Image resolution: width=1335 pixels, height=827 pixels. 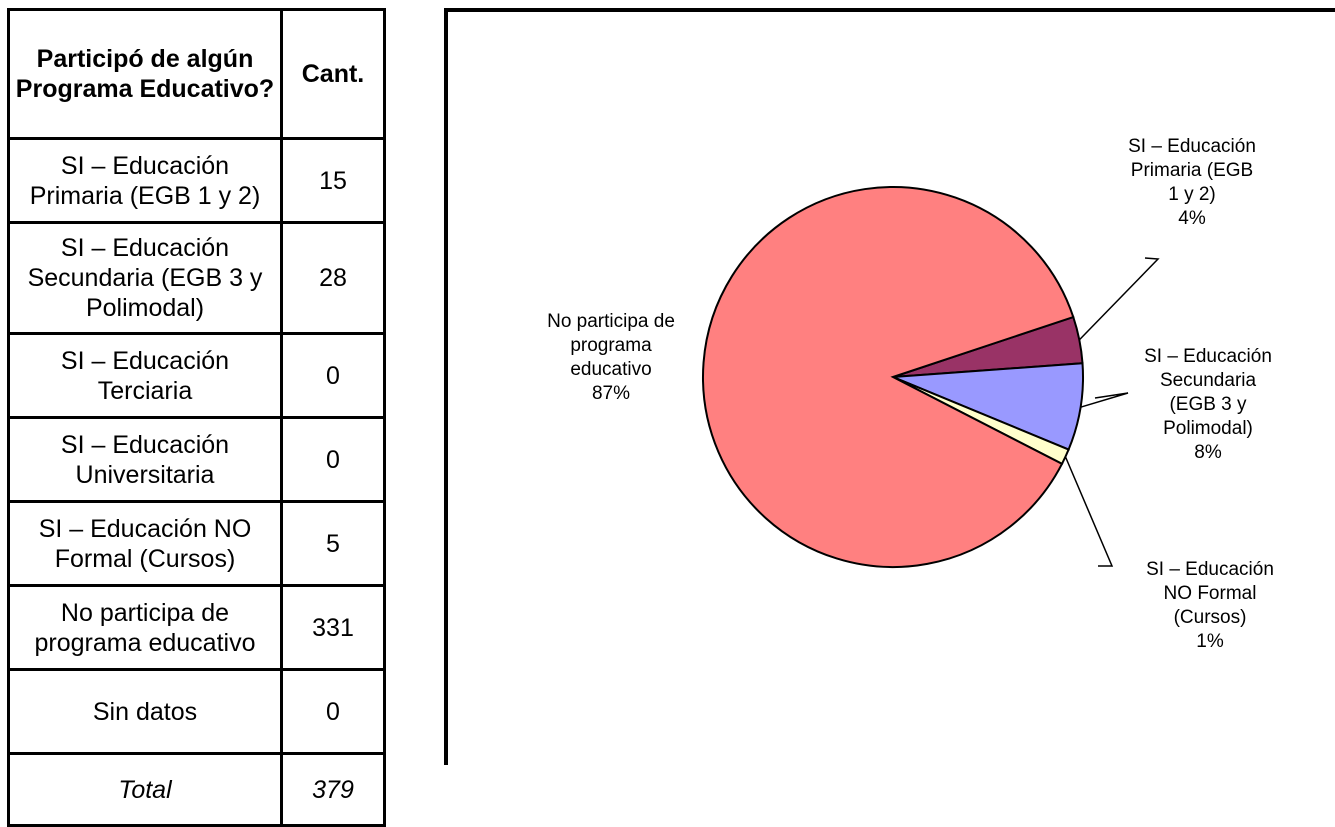 I want to click on table-row: Sin datos 0, so click(x=196, y=711).